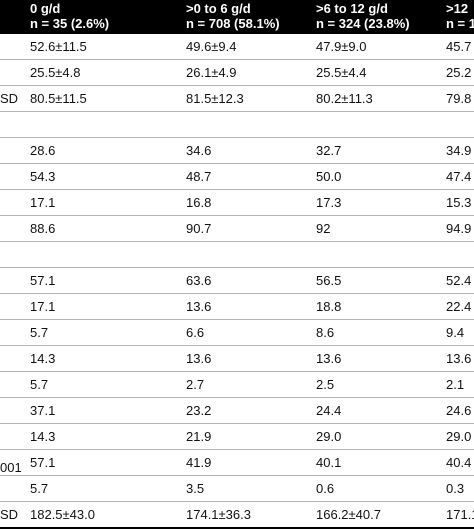  What do you see at coordinates (237, 281) in the screenshot?
I see `table-row: 57.1 63.6 56.5 52.4` at bounding box center [237, 281].